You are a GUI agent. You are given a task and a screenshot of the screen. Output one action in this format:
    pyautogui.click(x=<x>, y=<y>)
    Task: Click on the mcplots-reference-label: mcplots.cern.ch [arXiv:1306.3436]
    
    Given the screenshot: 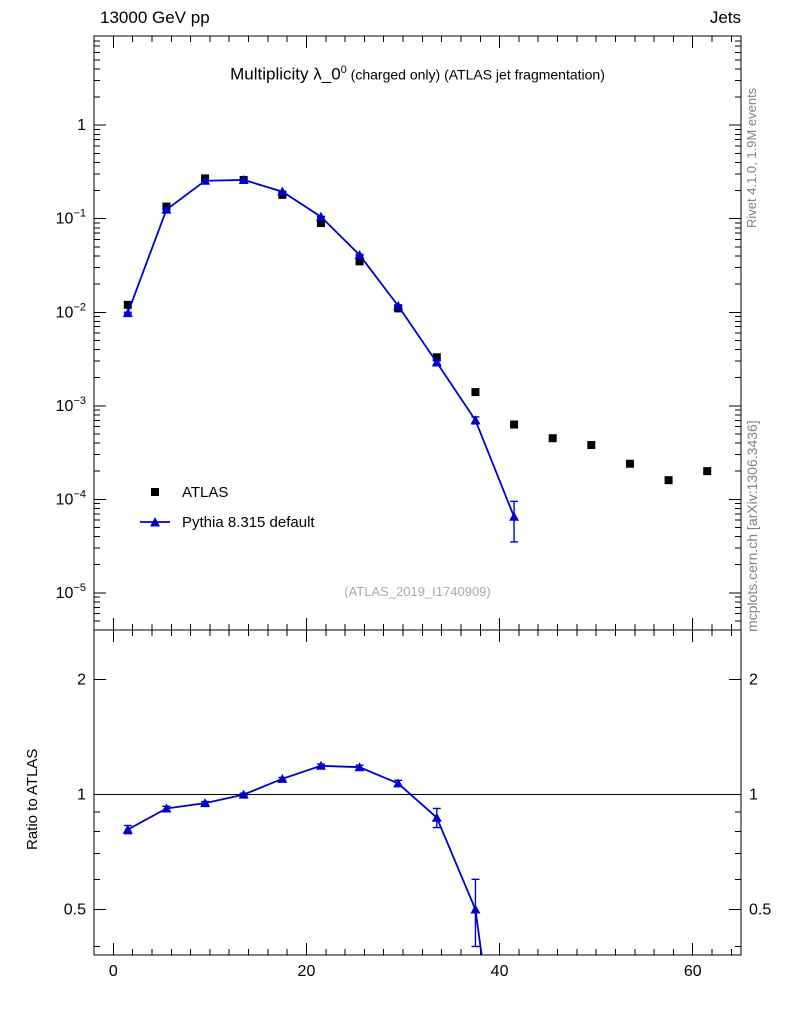 What is the action you would take?
    pyautogui.click(x=752, y=526)
    